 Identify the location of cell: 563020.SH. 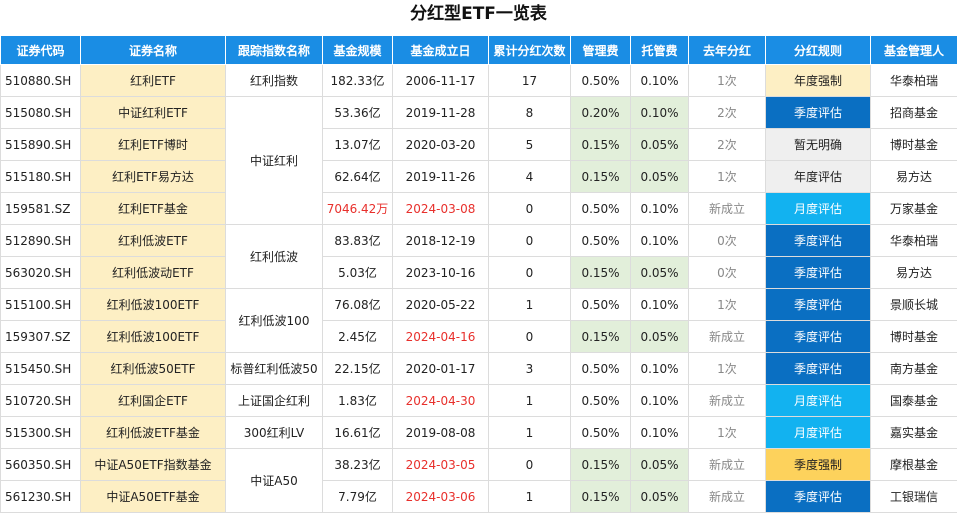
(41, 273).